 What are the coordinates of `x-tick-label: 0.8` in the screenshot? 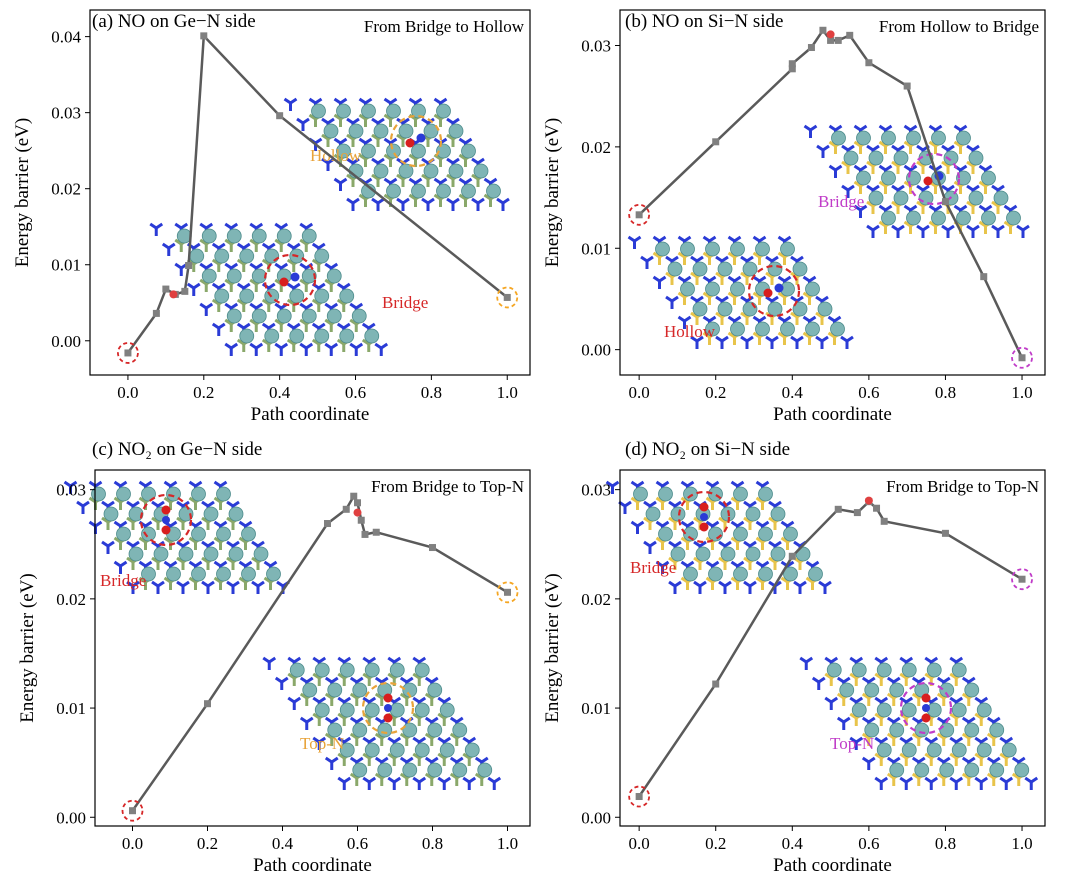 It's located at (431, 392).